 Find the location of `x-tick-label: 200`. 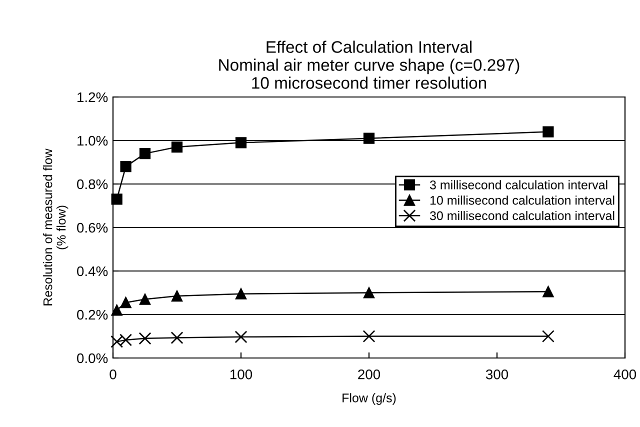

x-tick-label: 200 is located at coordinates (369, 374).